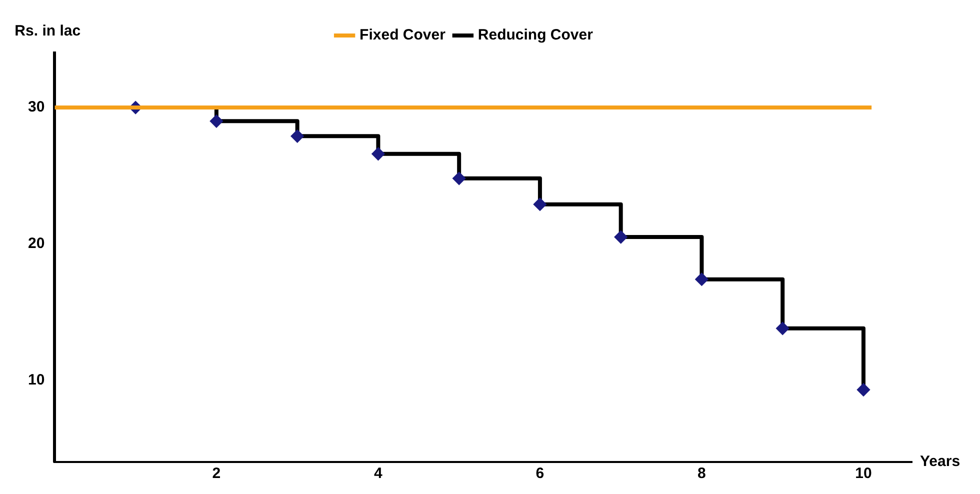 This screenshot has height=494, width=980. I want to click on x-tick-label: 2, so click(216, 473).